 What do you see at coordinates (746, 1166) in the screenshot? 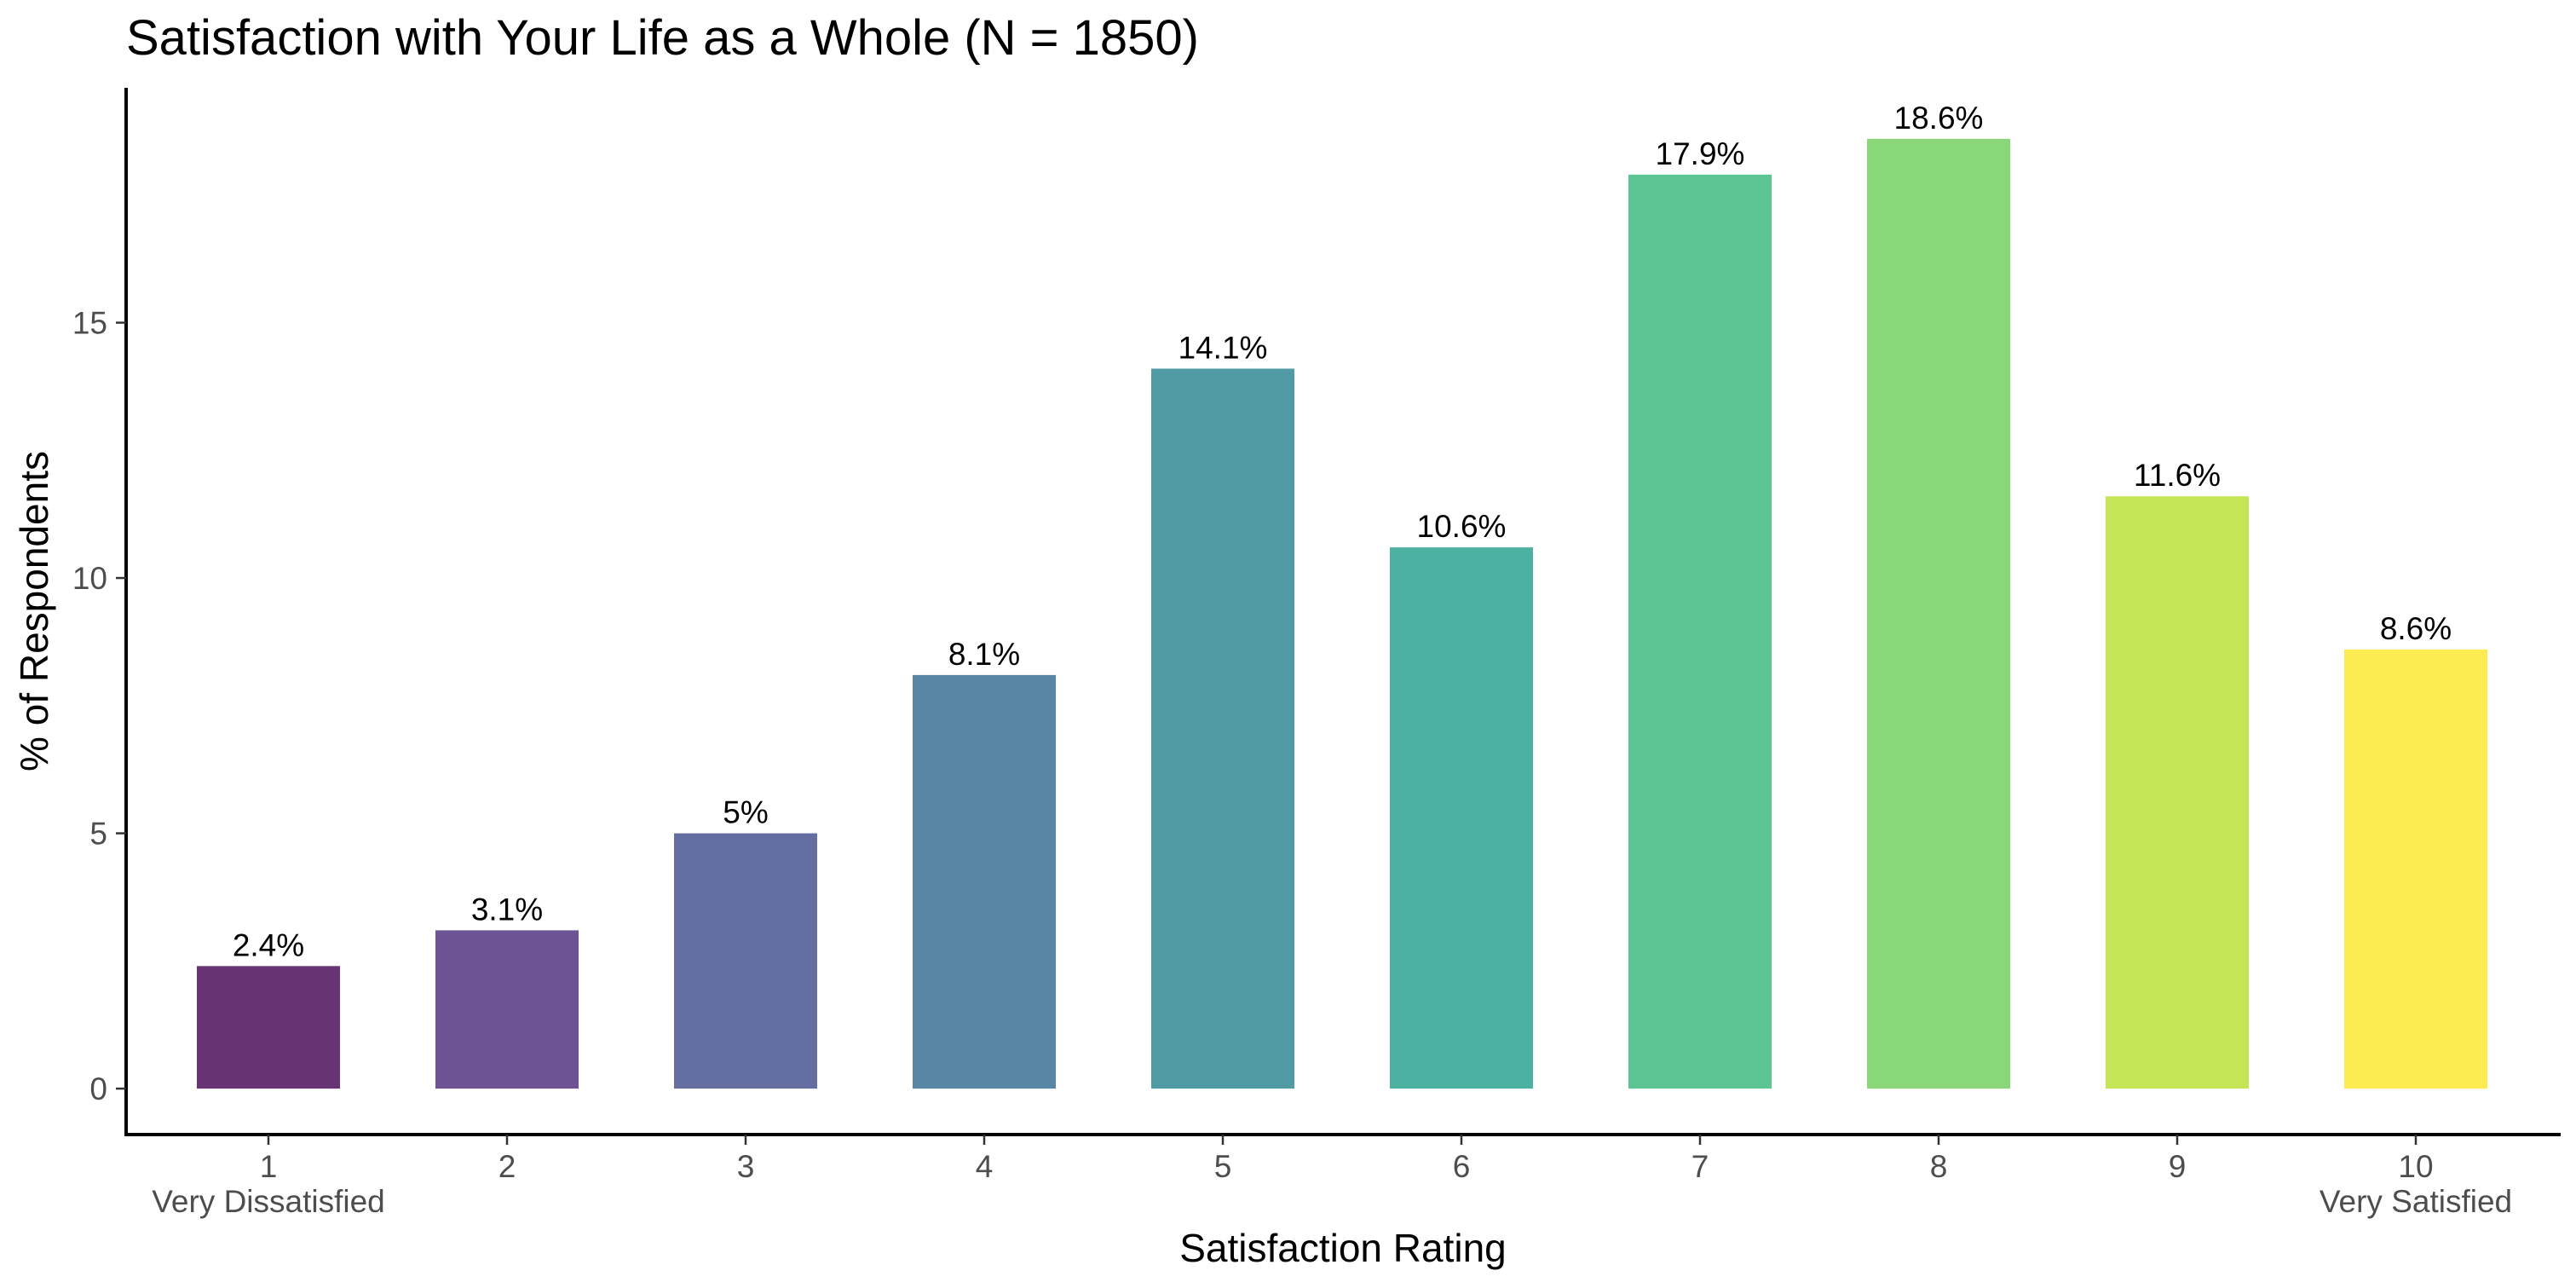
I see `x-tick-label: 3` at bounding box center [746, 1166].